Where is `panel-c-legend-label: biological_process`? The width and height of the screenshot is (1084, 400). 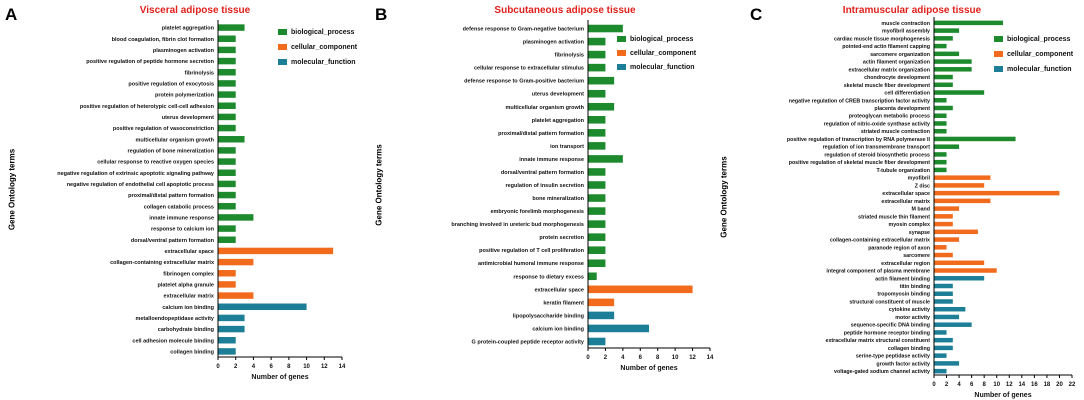 panel-c-legend-label: biological_process is located at coordinates (1039, 39).